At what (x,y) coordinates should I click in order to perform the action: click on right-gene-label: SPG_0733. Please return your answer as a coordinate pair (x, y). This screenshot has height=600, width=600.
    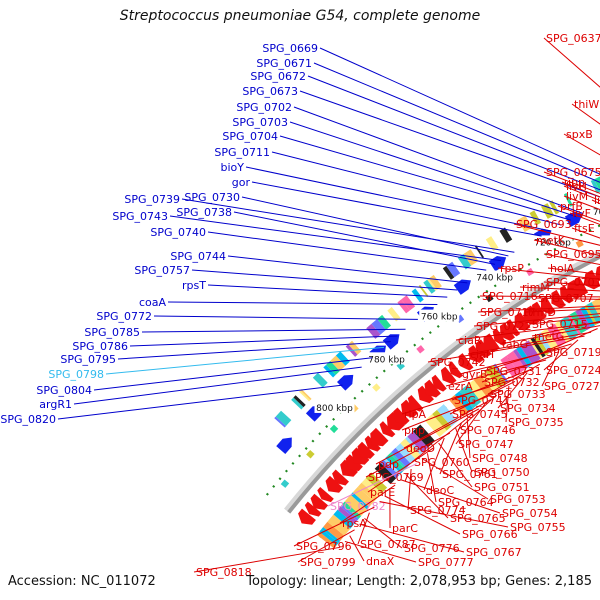
    Looking at the image, I should click on (518, 394).